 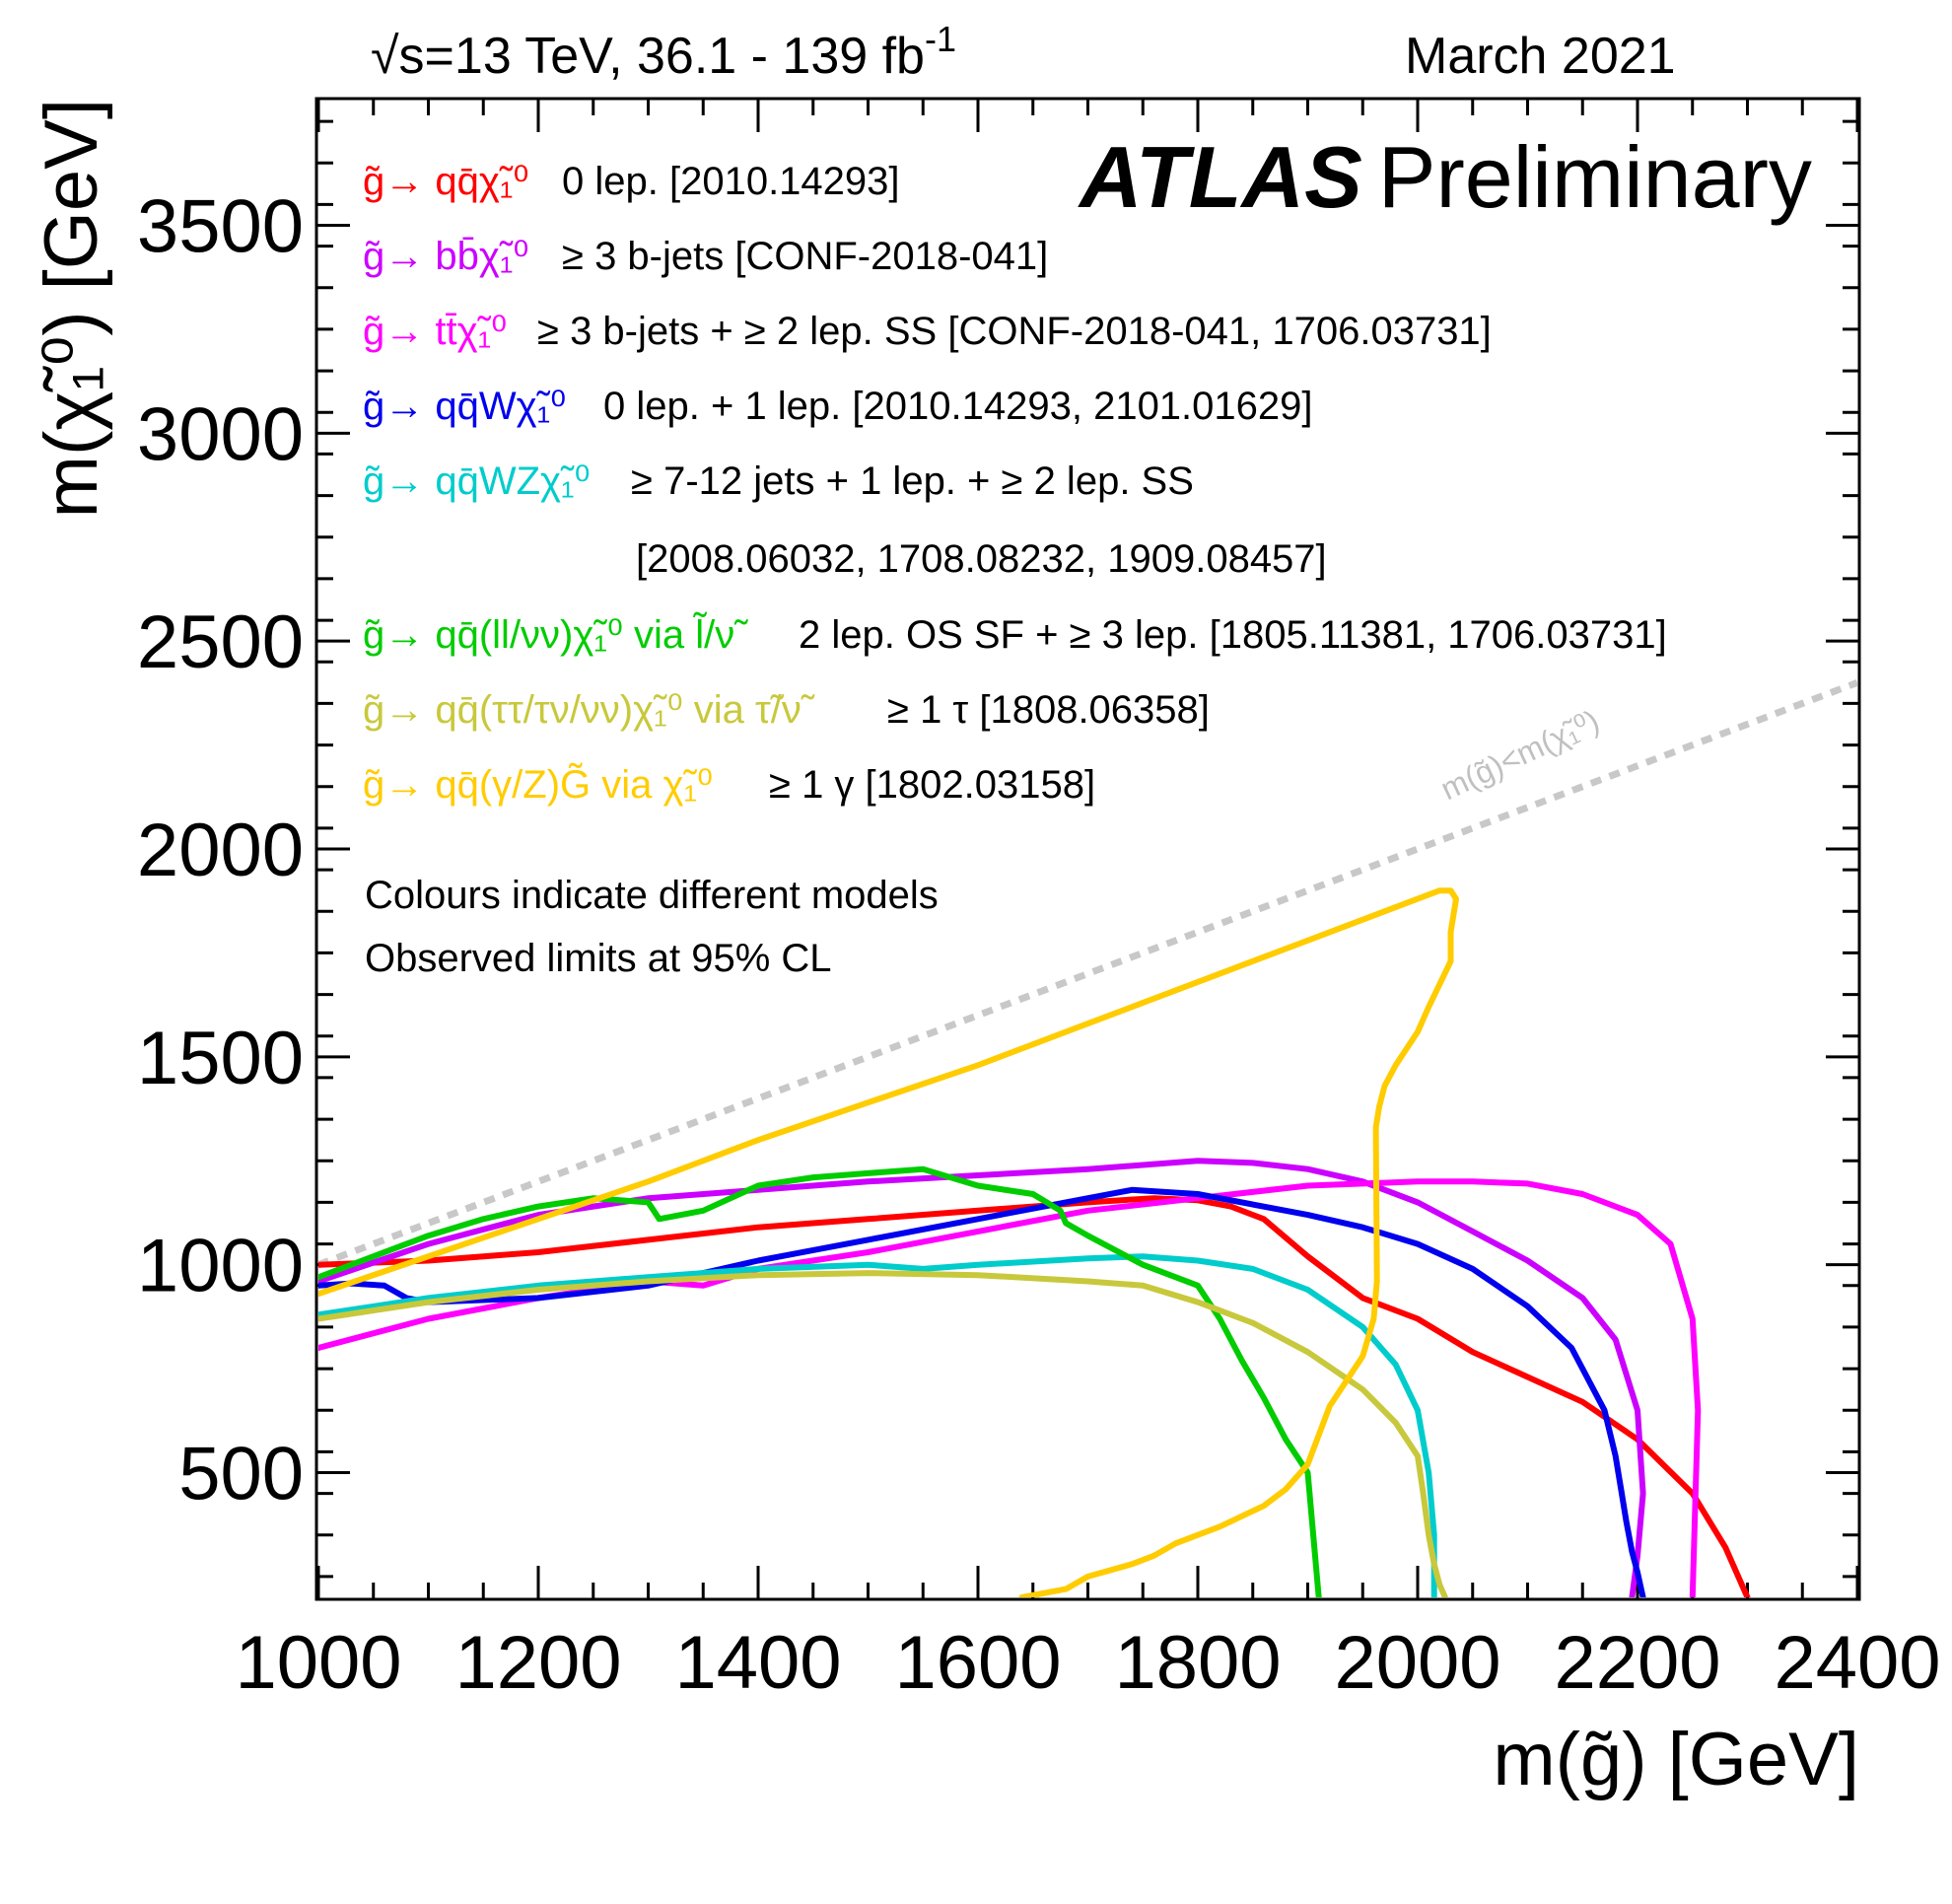 What do you see at coordinates (958, 406) in the screenshot?
I see `legend-desc-4: 0 lep. + 1 lep. [2010.14293, 2101.01629]` at bounding box center [958, 406].